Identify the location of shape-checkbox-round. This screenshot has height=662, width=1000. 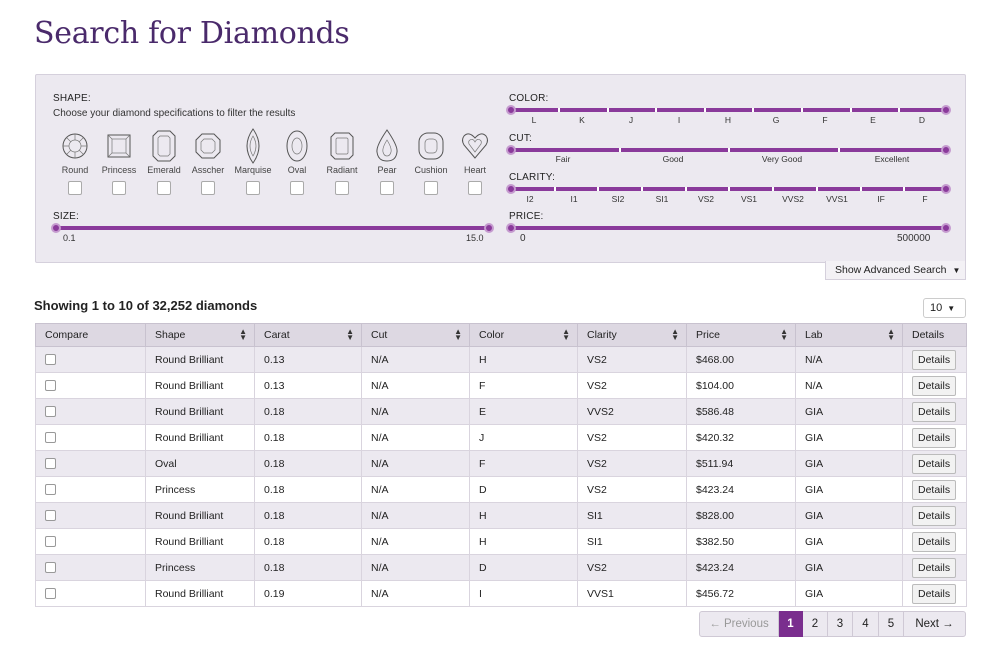
(75, 188).